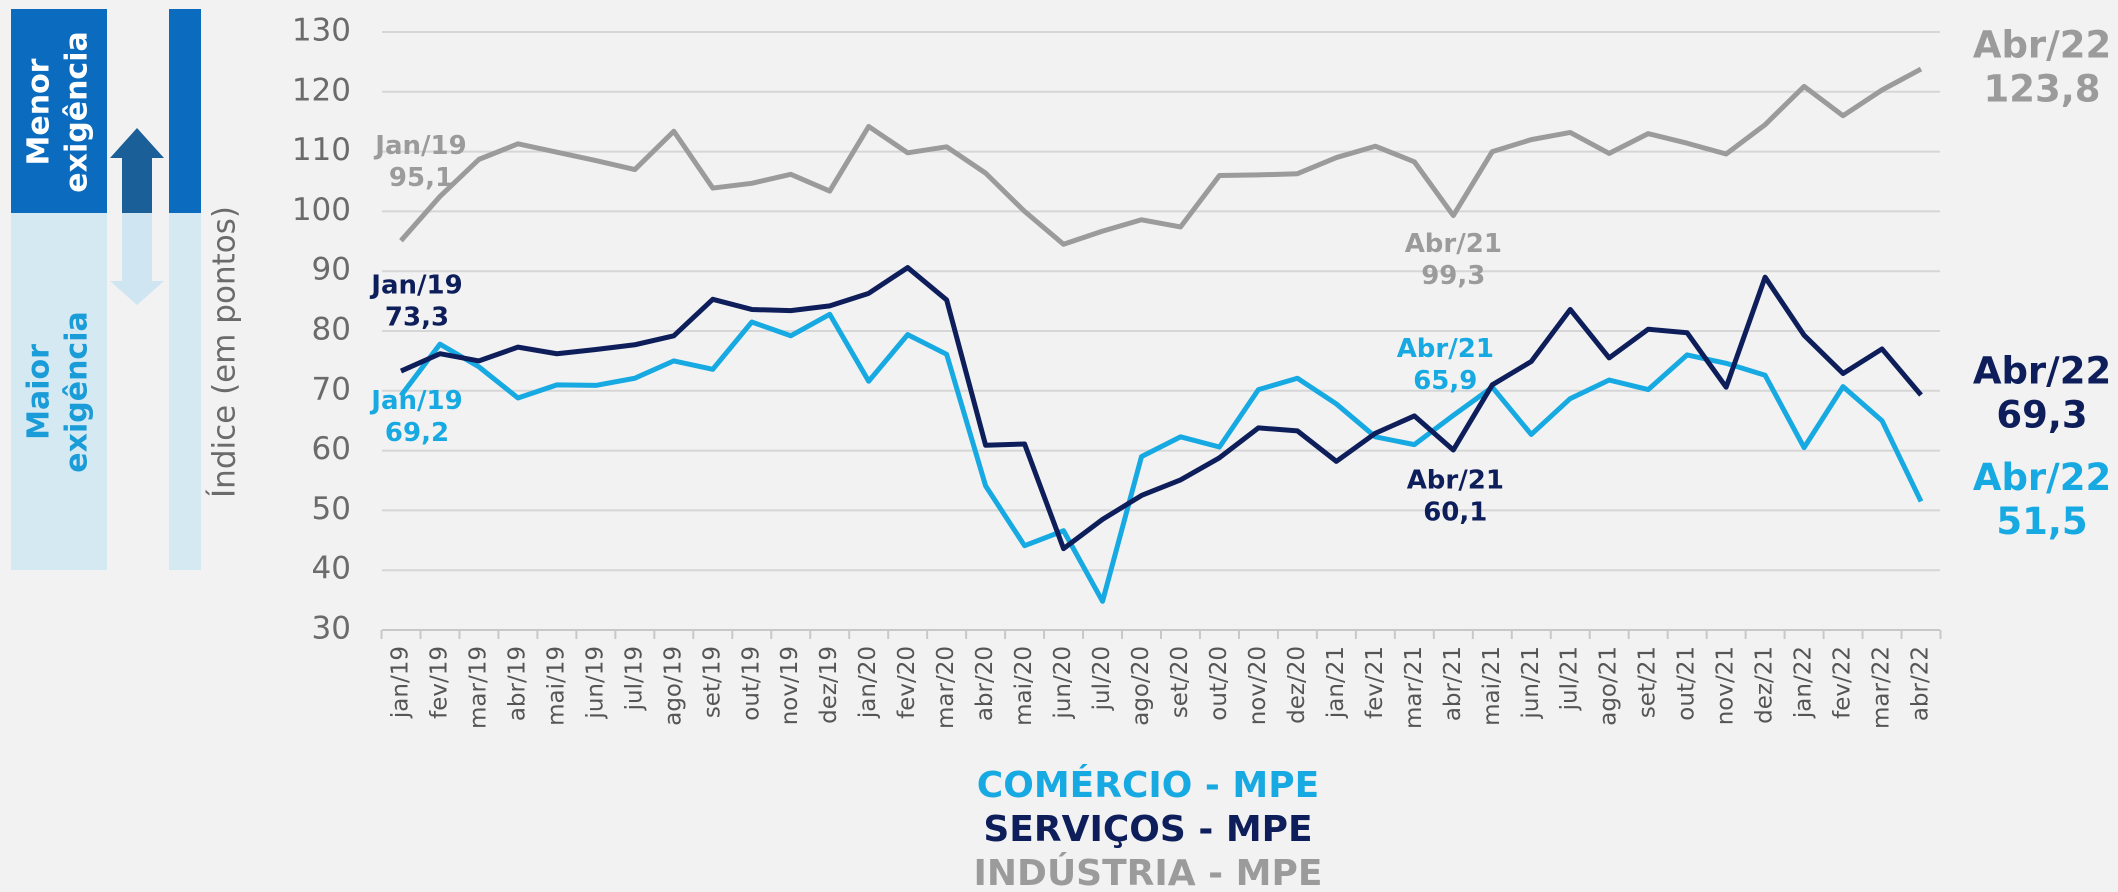 The height and width of the screenshot is (892, 2118). I want to click on y-axis-label: Índice (em pontos), so click(225, 352).